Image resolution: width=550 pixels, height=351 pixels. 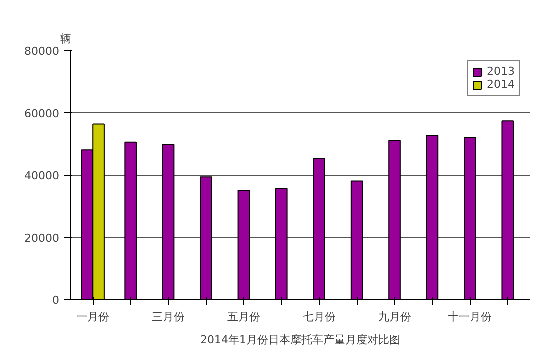 I want to click on y-axis-title: 辆, so click(x=66, y=39).